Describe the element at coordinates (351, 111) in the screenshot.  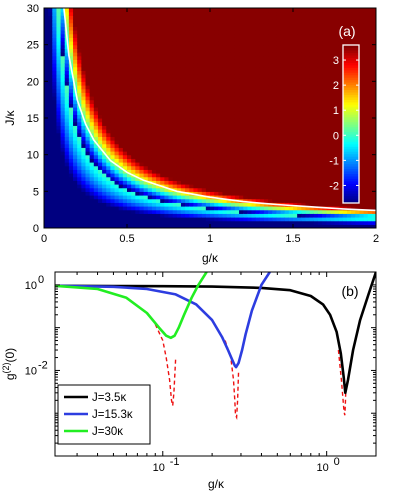
I see `colorbar-segment` at that location.